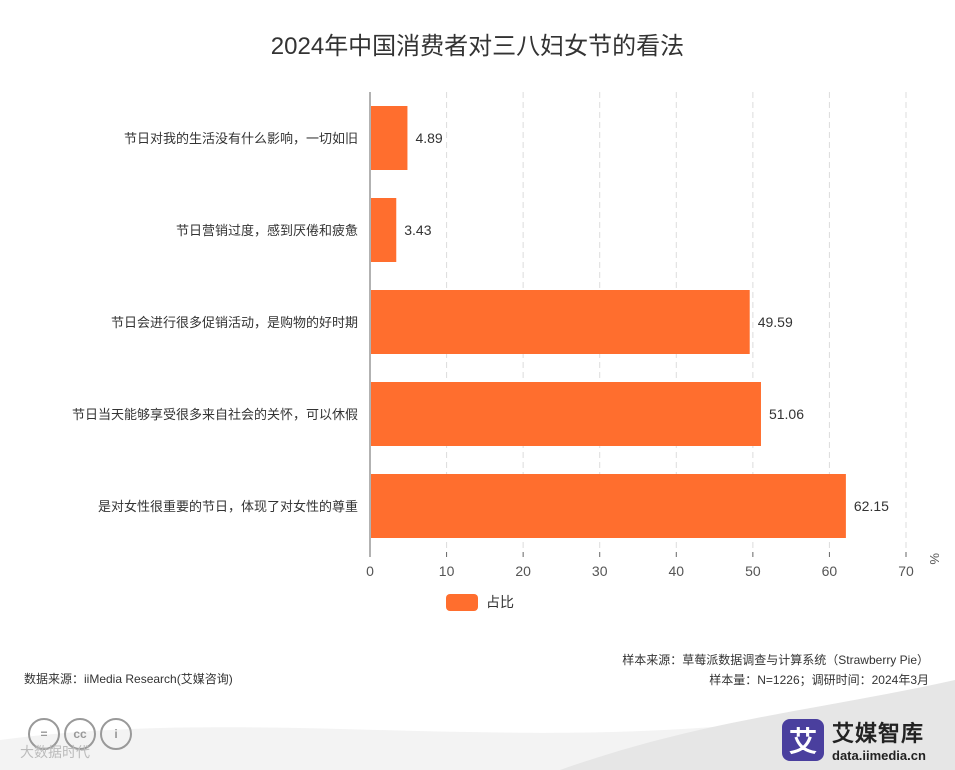 This screenshot has width=955, height=770. I want to click on x-tick-label: 10, so click(447, 571).